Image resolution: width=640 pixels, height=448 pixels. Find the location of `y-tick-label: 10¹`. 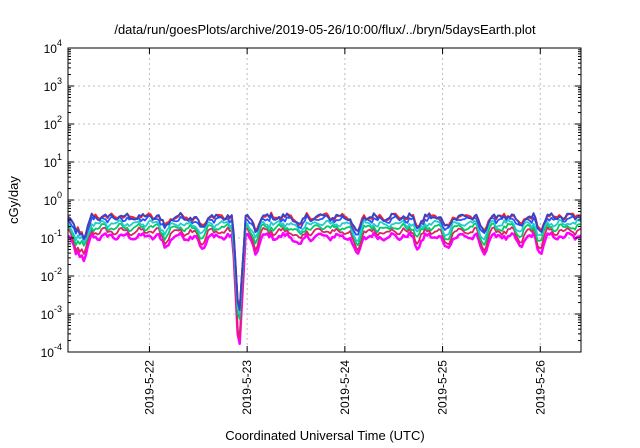

y-tick-label: 10¹ is located at coordinates (53, 161).